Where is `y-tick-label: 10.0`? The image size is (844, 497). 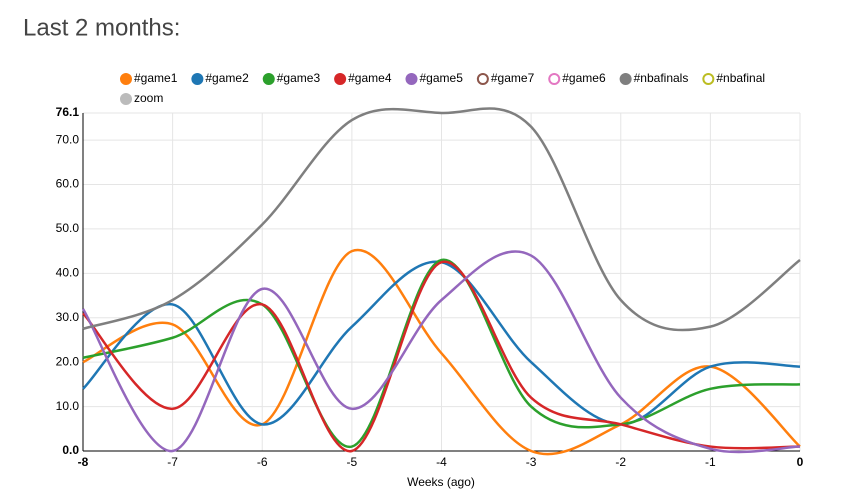 y-tick-label: 10.0 is located at coordinates (68, 406).